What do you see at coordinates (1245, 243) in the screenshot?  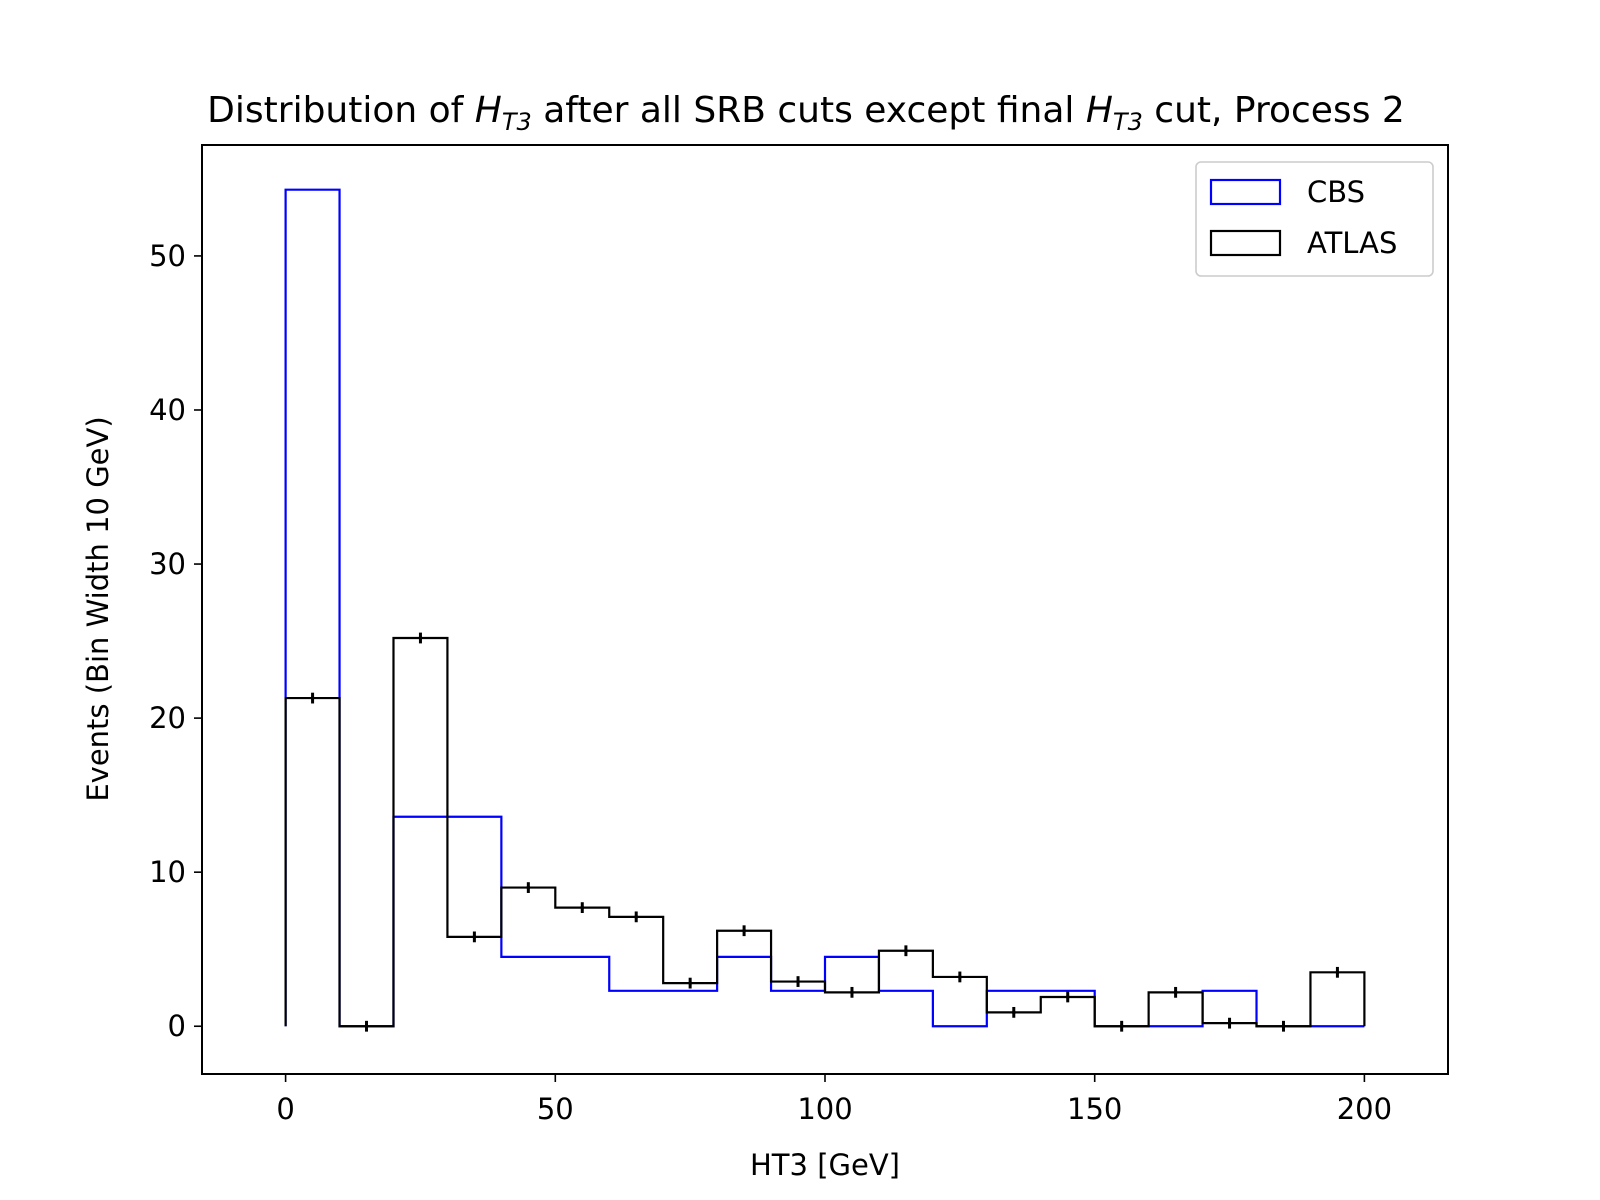 I see `legend-swatch-atlas` at bounding box center [1245, 243].